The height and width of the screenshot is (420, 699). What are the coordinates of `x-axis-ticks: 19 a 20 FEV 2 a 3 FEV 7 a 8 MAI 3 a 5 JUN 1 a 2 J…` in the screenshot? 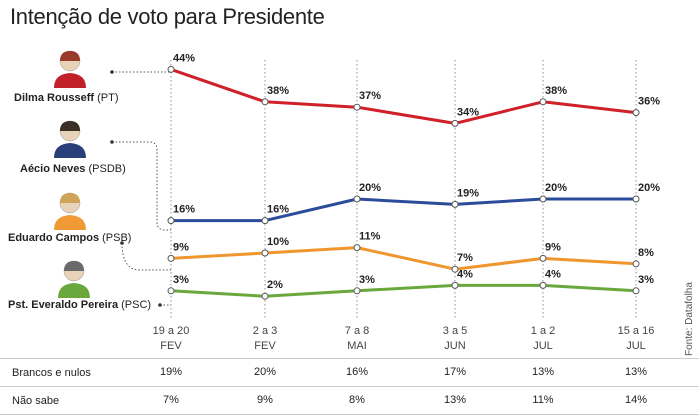 It's located at (404, 338).